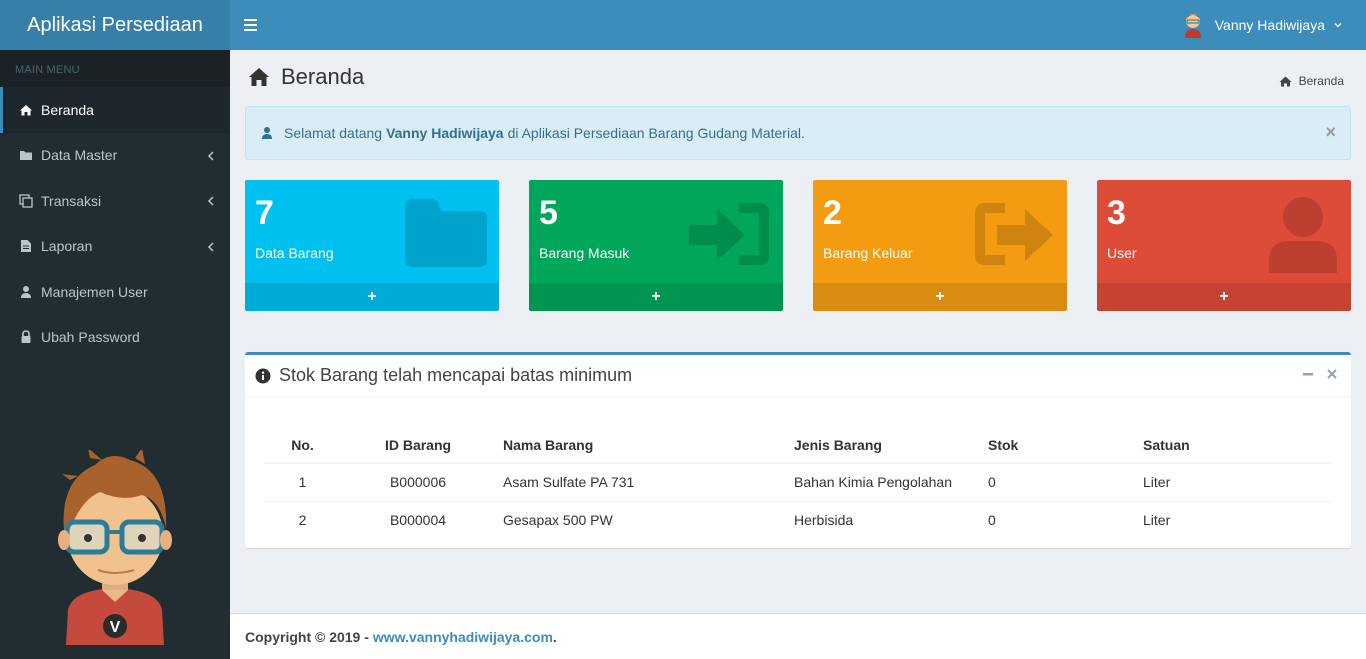 The height and width of the screenshot is (659, 1366). Describe the element at coordinates (263, 375) in the screenshot. I see `info-circle-icon` at that location.